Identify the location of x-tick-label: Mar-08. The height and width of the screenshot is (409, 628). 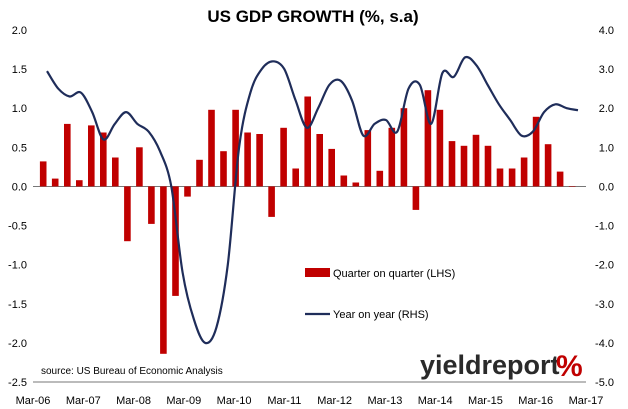
(133, 401).